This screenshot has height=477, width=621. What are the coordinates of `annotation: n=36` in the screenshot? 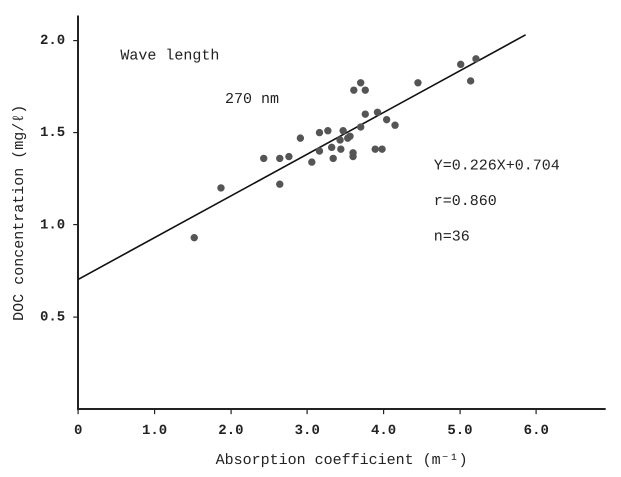 It's located at (452, 237).